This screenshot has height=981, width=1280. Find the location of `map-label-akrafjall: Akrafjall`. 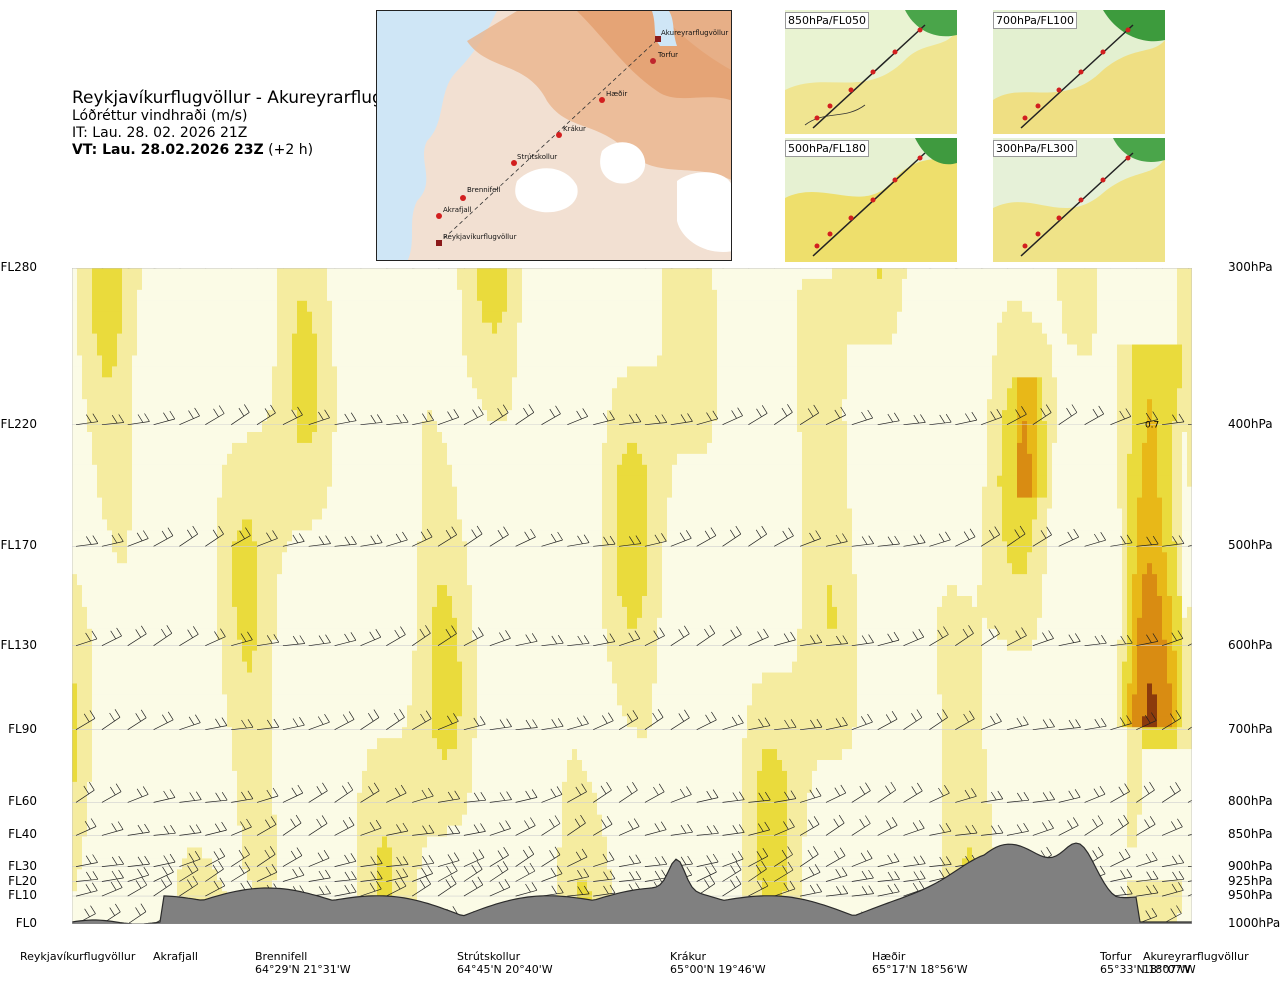

map-label-akrafjall: Akrafjall is located at coordinates (457, 210).